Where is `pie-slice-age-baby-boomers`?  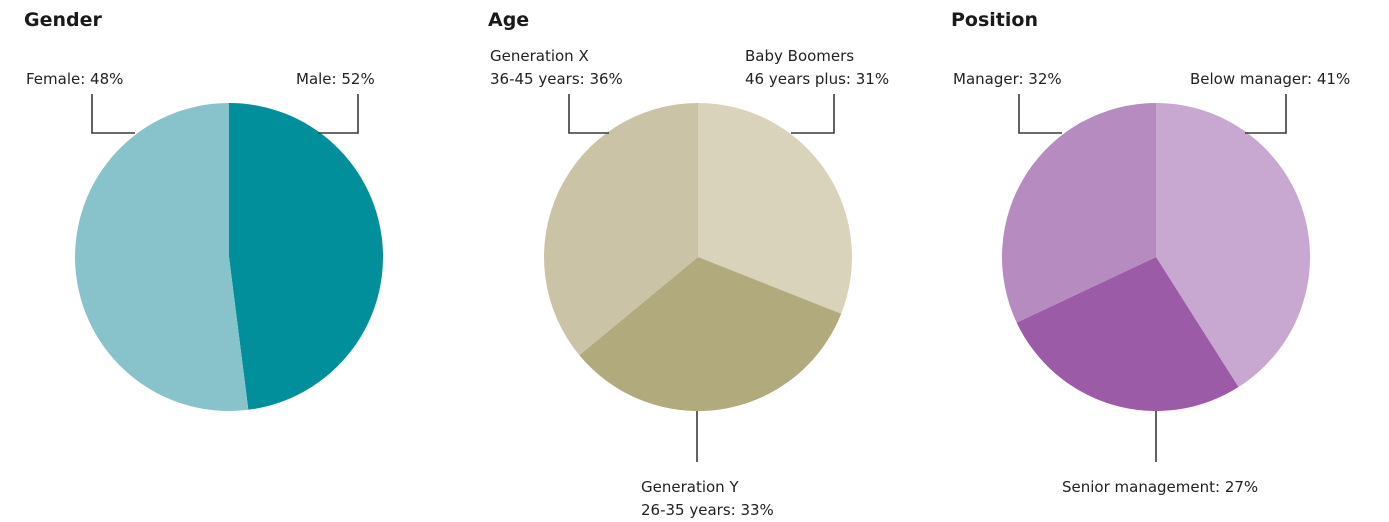 pie-slice-age-baby-boomers is located at coordinates (775, 208).